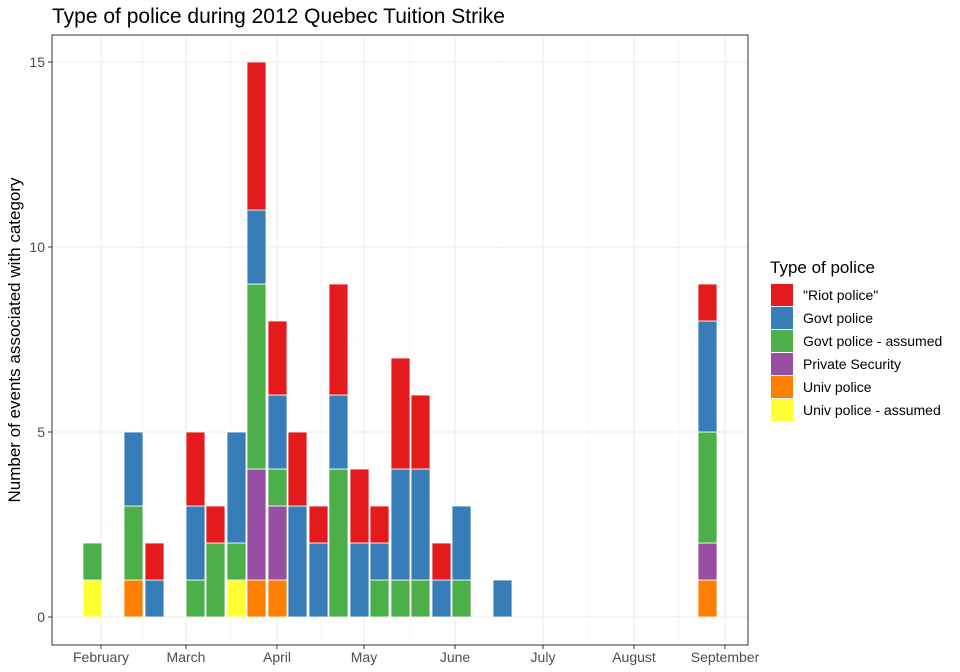 The width and height of the screenshot is (960, 672). Describe the element at coordinates (838, 318) in the screenshot. I see `legend-label: Govt police` at that location.